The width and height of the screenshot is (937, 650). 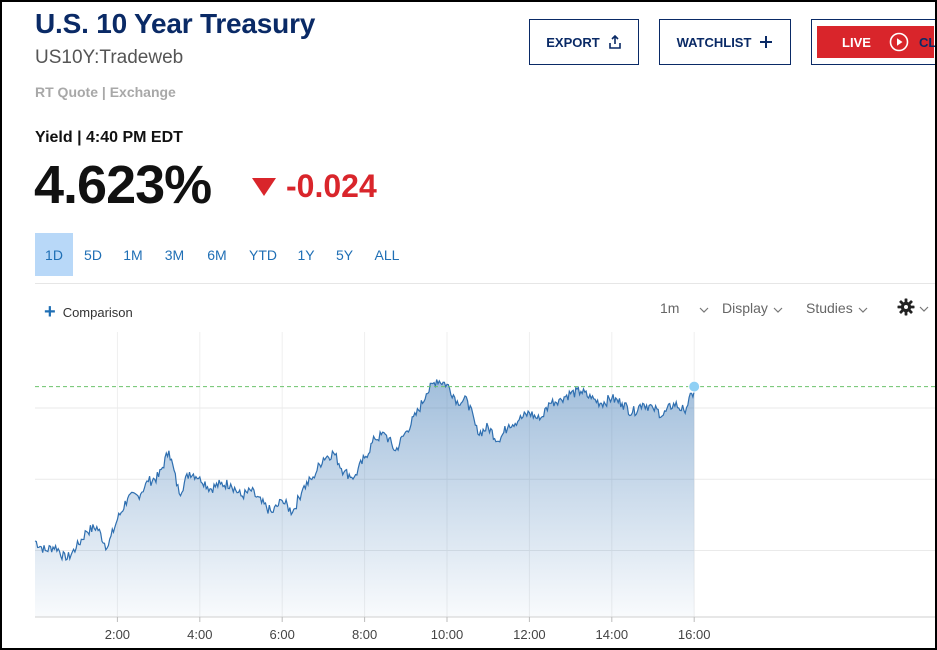 What do you see at coordinates (54, 254) in the screenshot?
I see `range-tab-1d: 1D` at bounding box center [54, 254].